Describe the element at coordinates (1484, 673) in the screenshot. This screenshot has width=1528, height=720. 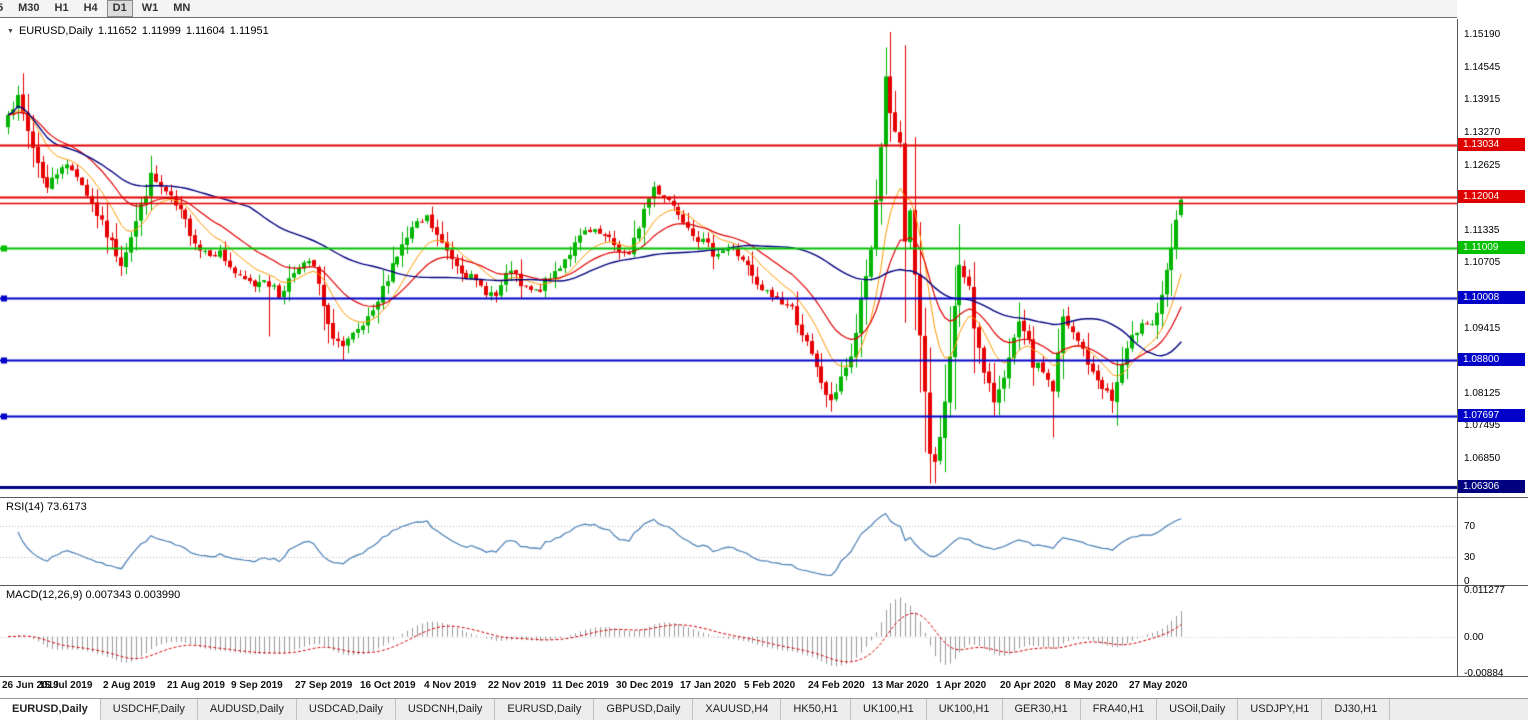
I see `macd-tick-label: -0.00884` at that location.